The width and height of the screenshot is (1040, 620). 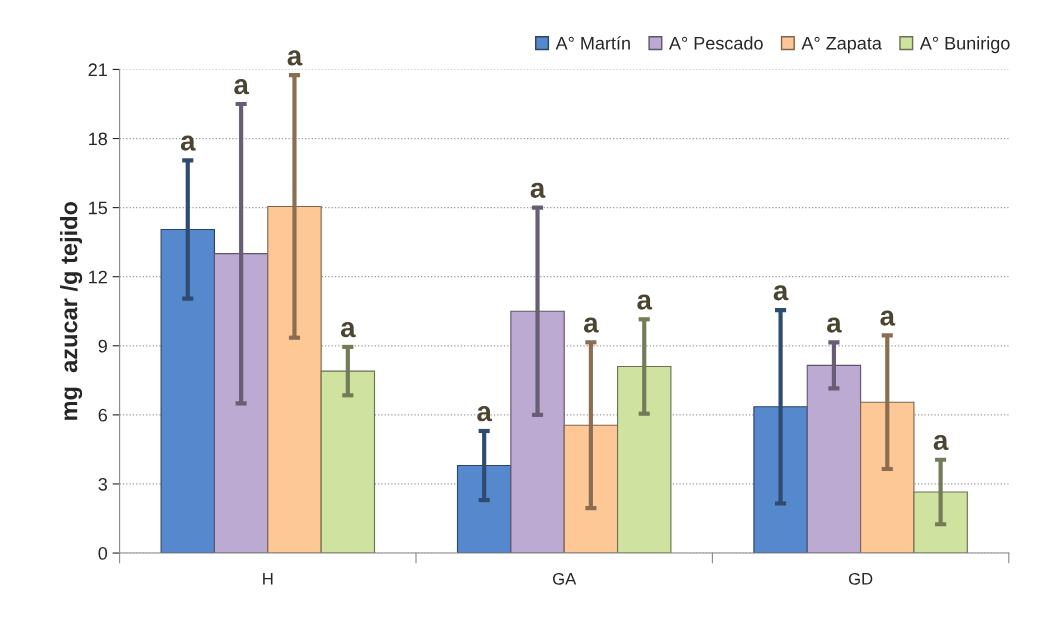 What do you see at coordinates (102, 484) in the screenshot?
I see `y-tick-label: 3` at bounding box center [102, 484].